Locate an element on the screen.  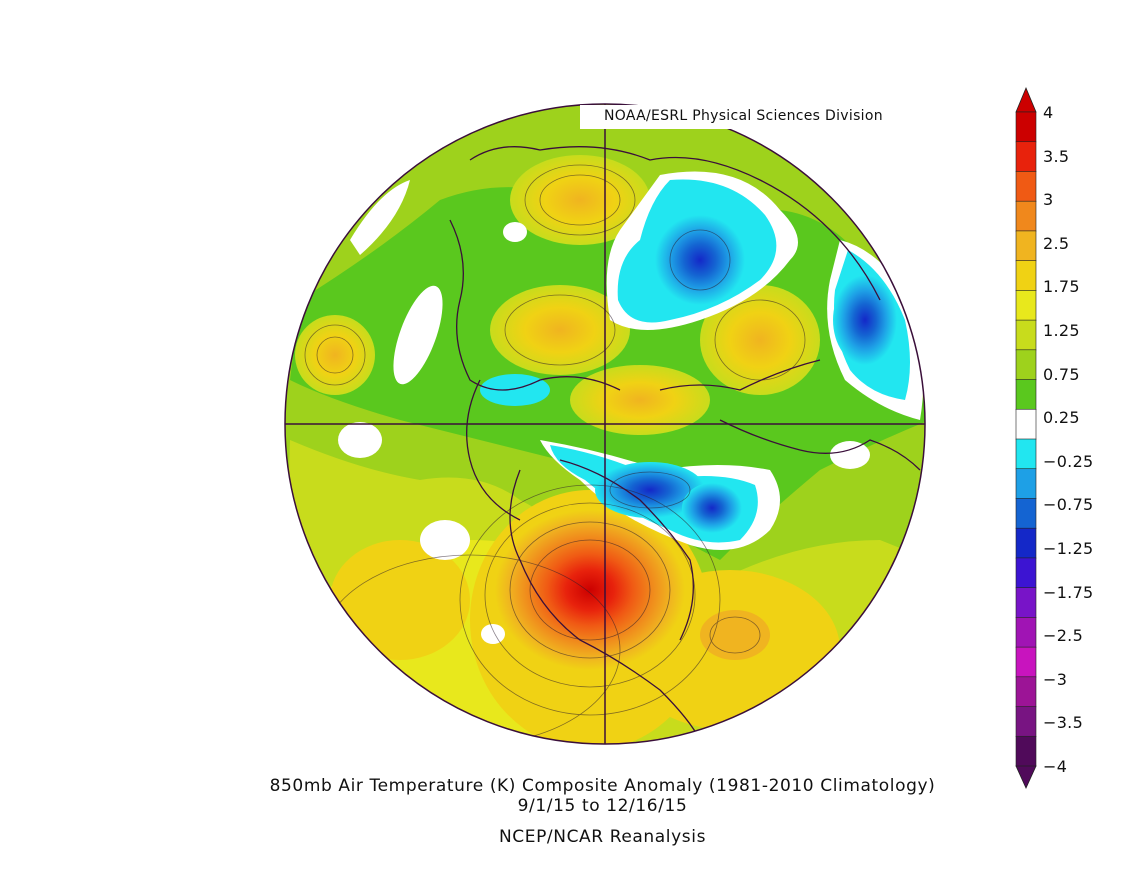
colorbar is located at coordinates (1026, 437).